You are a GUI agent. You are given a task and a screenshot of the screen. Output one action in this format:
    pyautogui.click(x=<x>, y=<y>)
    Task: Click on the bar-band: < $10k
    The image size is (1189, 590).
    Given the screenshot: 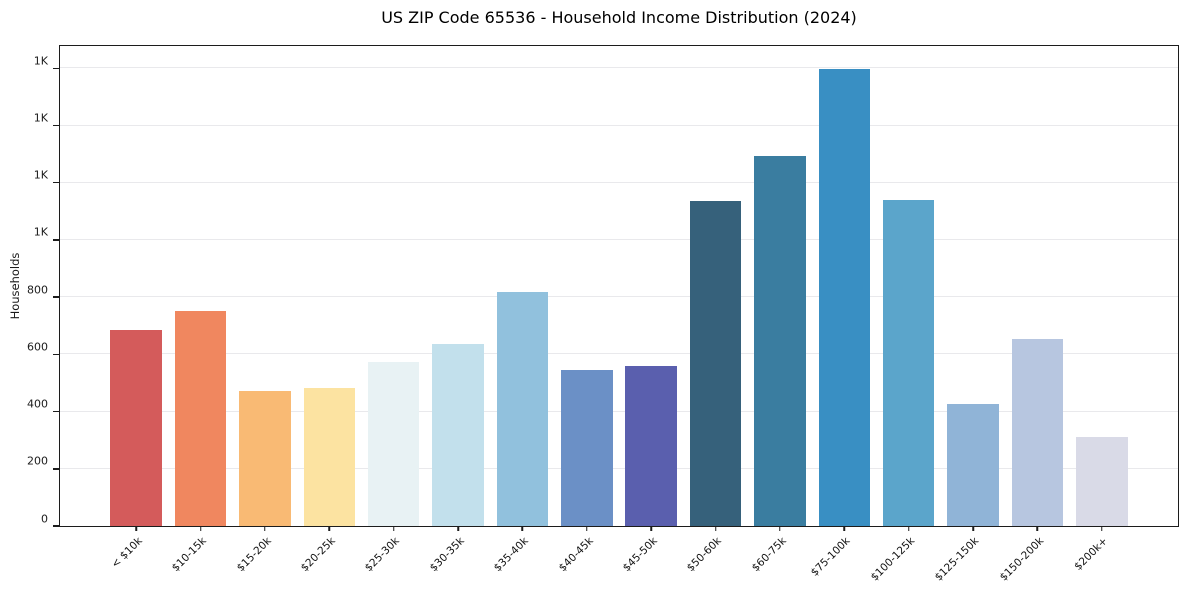 What is the action you would take?
    pyautogui.click(x=136, y=308)
    